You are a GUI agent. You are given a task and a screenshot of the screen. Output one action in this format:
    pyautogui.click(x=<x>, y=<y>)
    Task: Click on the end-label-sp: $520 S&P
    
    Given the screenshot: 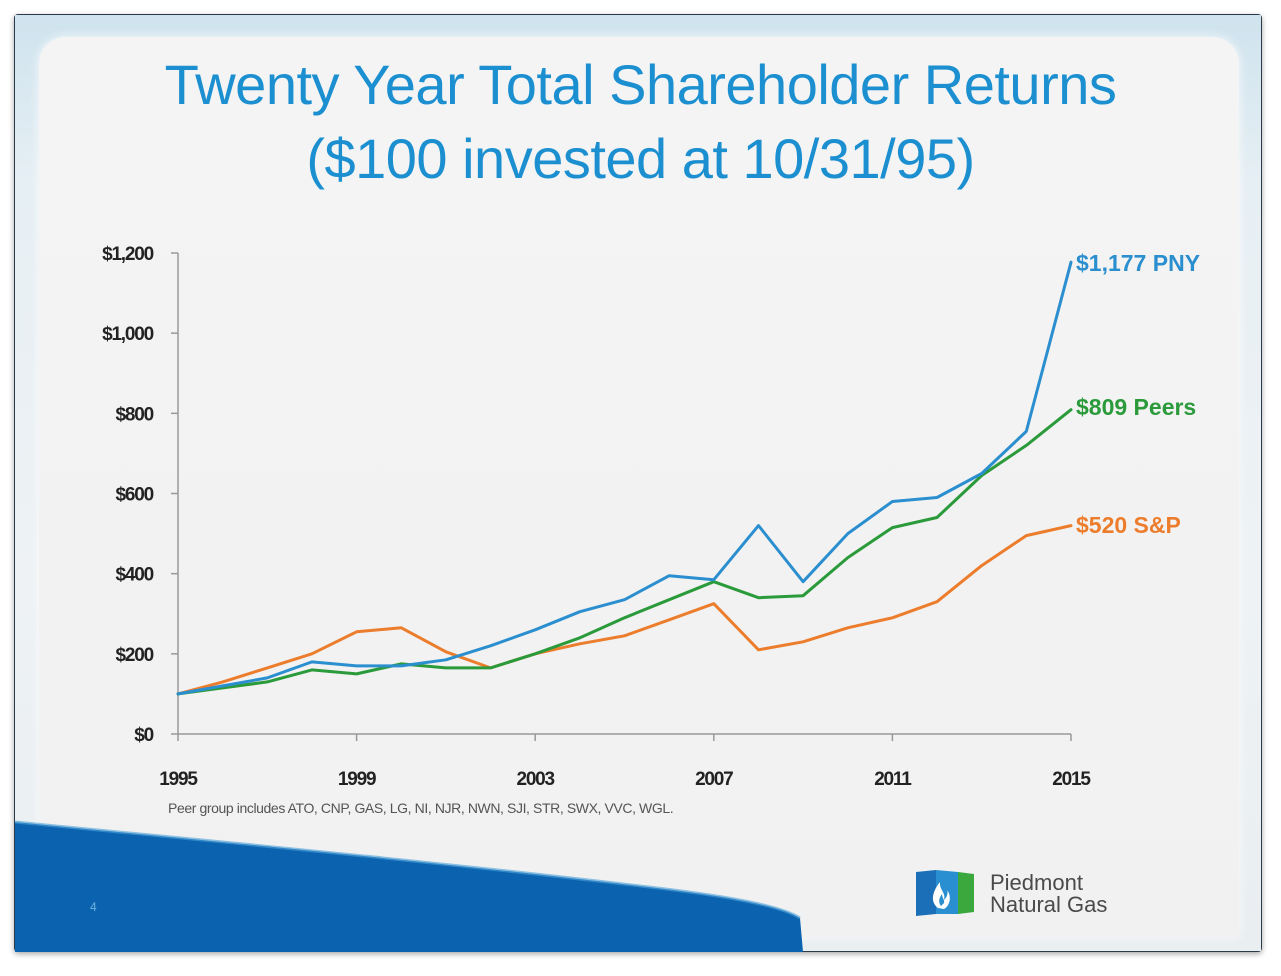 What is the action you would take?
    pyautogui.click(x=1128, y=525)
    